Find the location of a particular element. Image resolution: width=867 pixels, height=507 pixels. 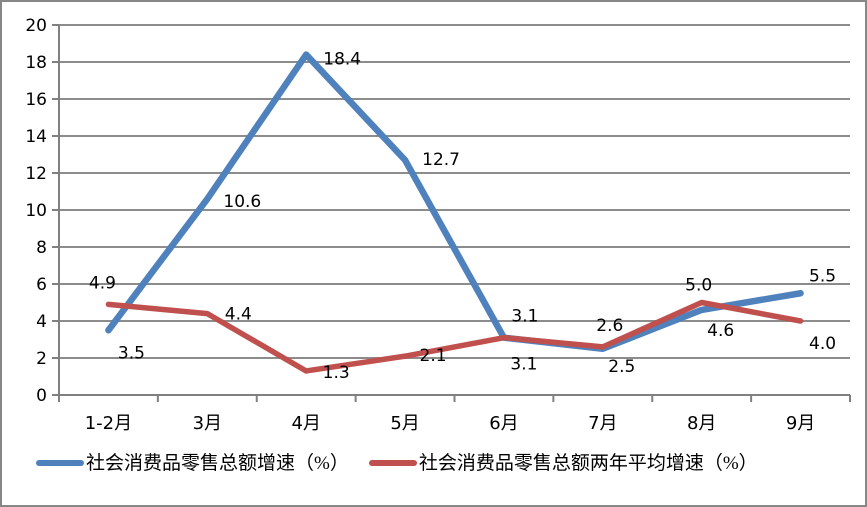

x-category-label: 1-2月 is located at coordinates (108, 423).